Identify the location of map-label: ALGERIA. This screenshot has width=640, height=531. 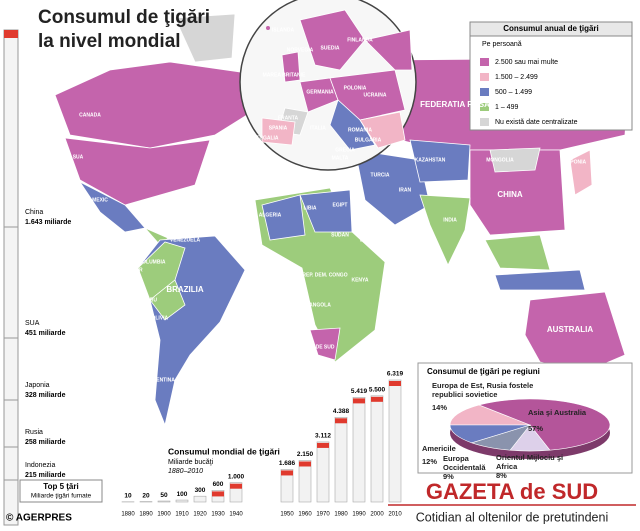
(270, 215).